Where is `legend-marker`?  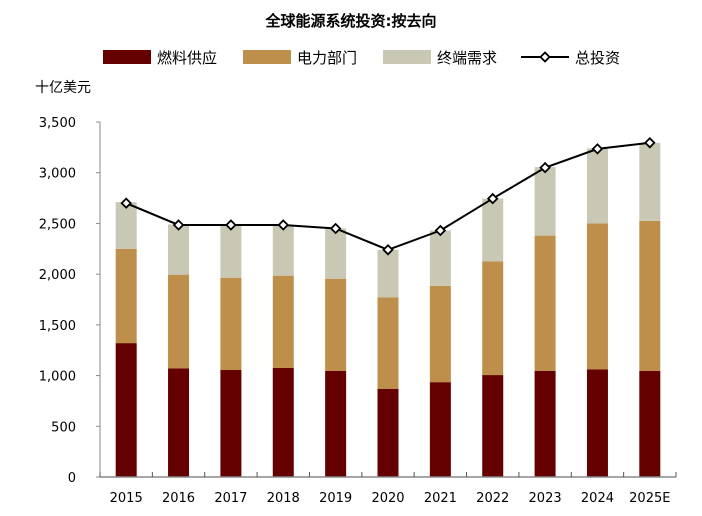 legend-marker is located at coordinates (545, 57).